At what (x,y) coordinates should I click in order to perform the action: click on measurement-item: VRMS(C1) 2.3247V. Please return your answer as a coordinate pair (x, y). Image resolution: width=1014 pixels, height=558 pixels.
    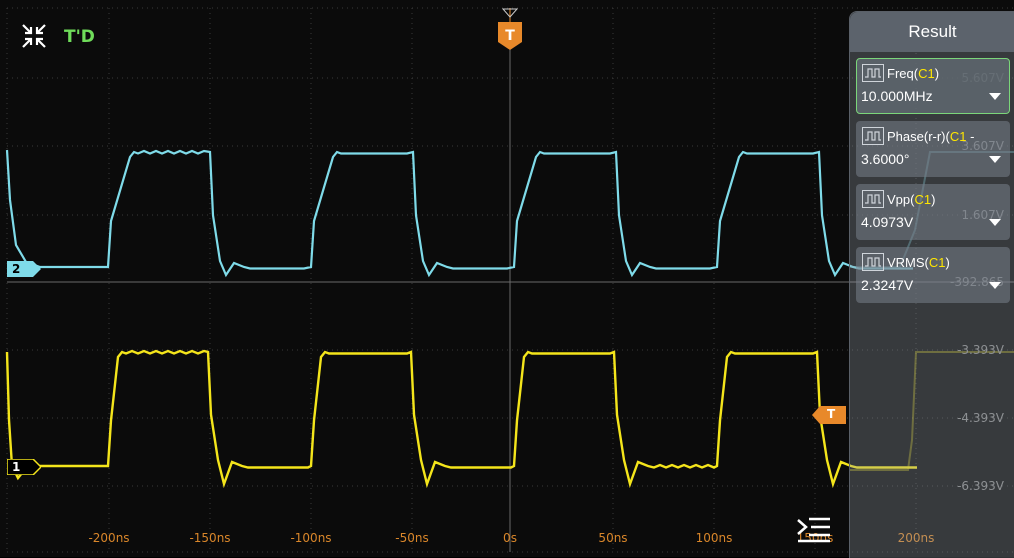
    Looking at the image, I should click on (933, 275).